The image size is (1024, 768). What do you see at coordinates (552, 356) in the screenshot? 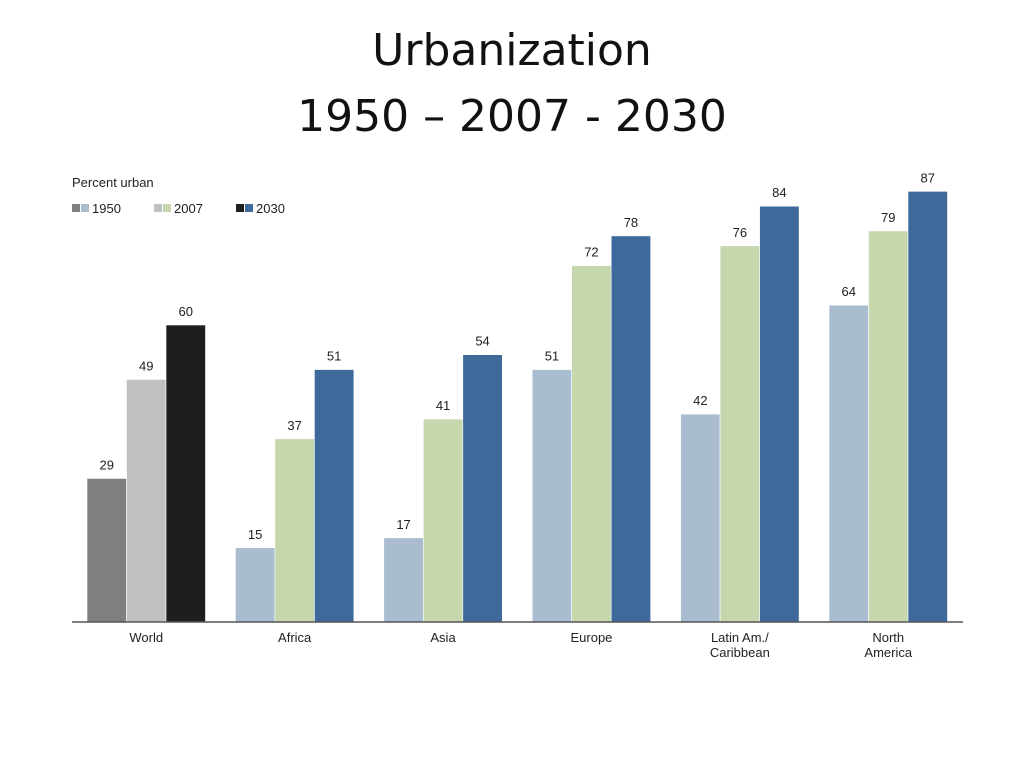
I see `value-label-1950-3: 51` at bounding box center [552, 356].